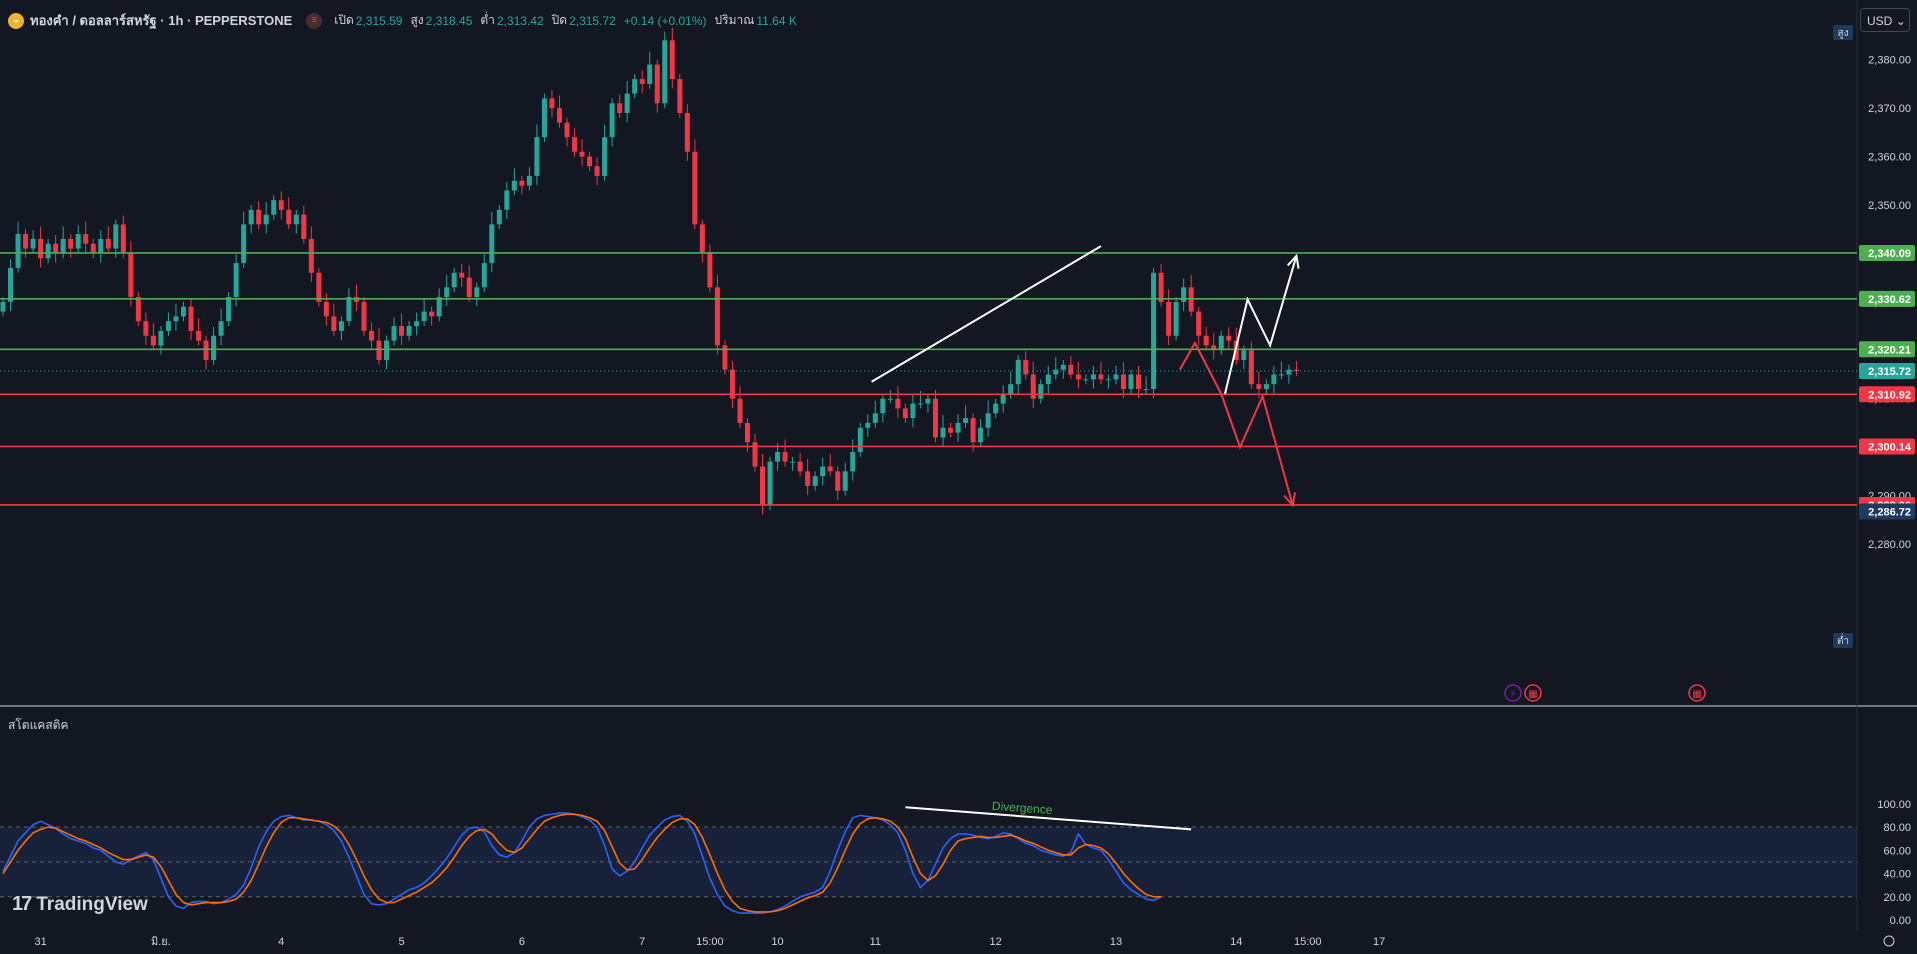 The height and width of the screenshot is (954, 1917). Describe the element at coordinates (1513, 693) in the screenshot. I see `lightning-event-icon` at that location.